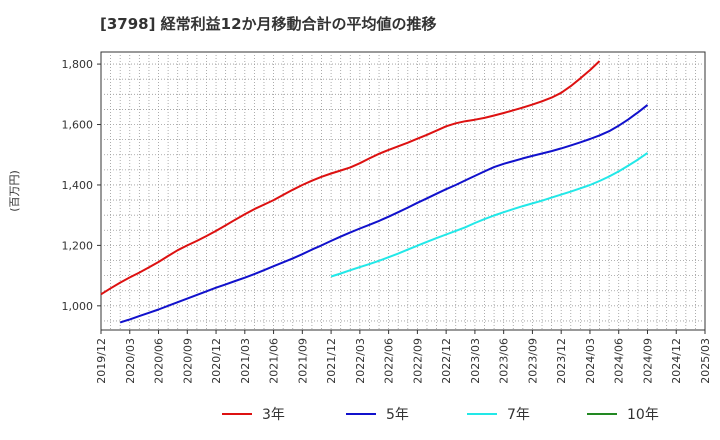 Image resolution: width=720 pixels, height=440 pixels. I want to click on legend: 3年 5年 7年 10年, so click(440, 415).